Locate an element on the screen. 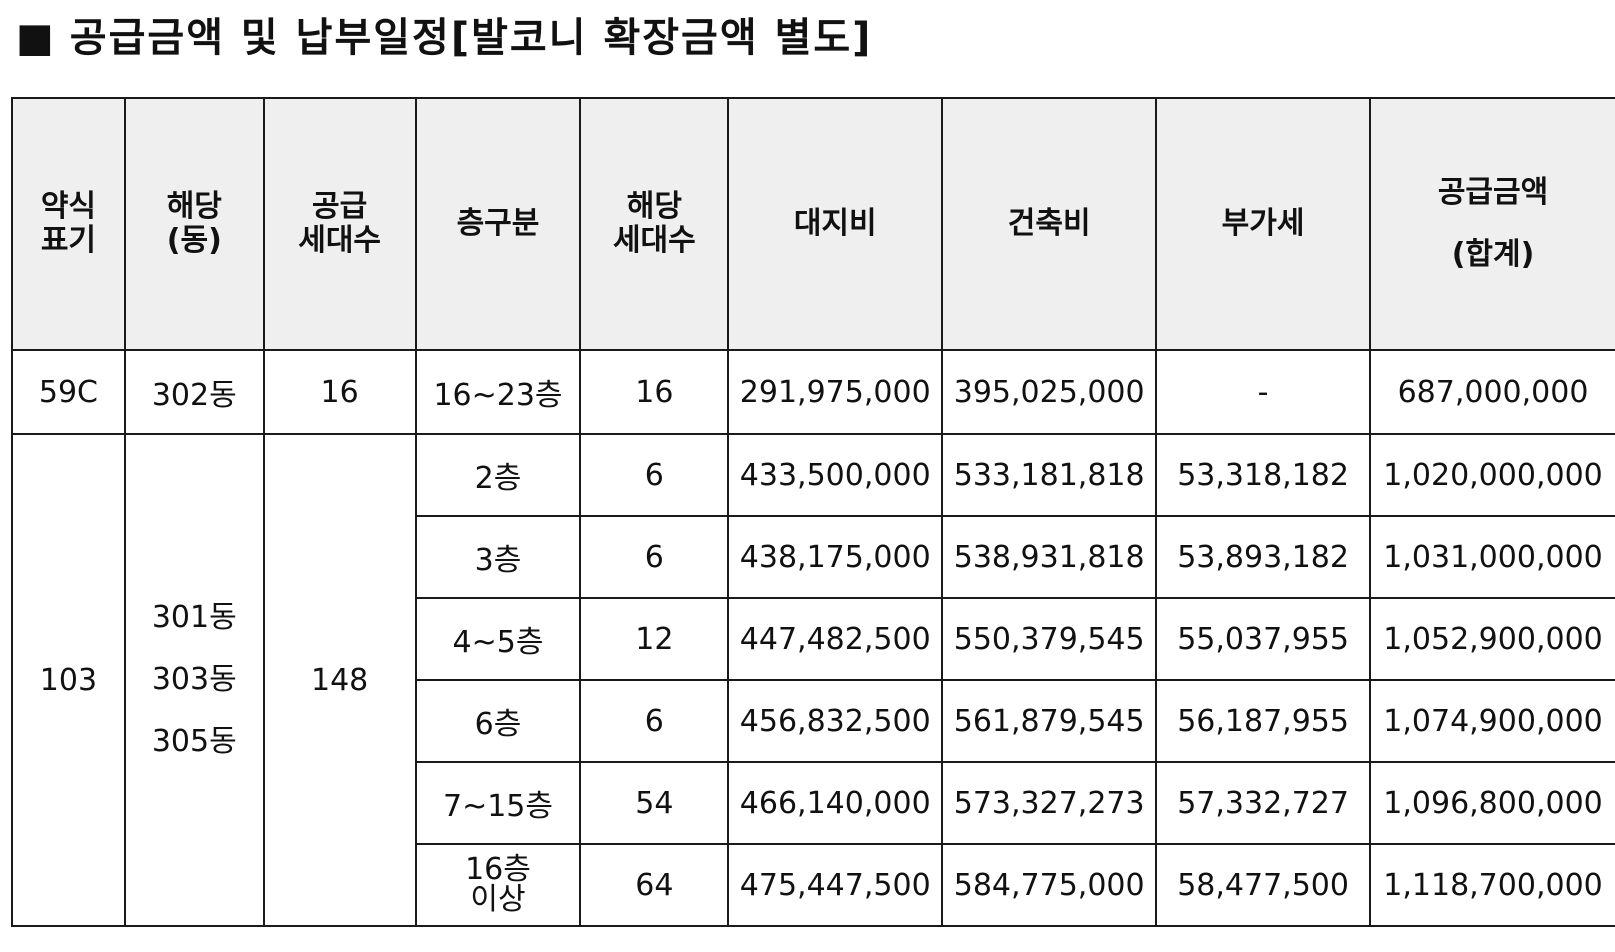  cell-total: 1,052,900,000 is located at coordinates (1492, 639).